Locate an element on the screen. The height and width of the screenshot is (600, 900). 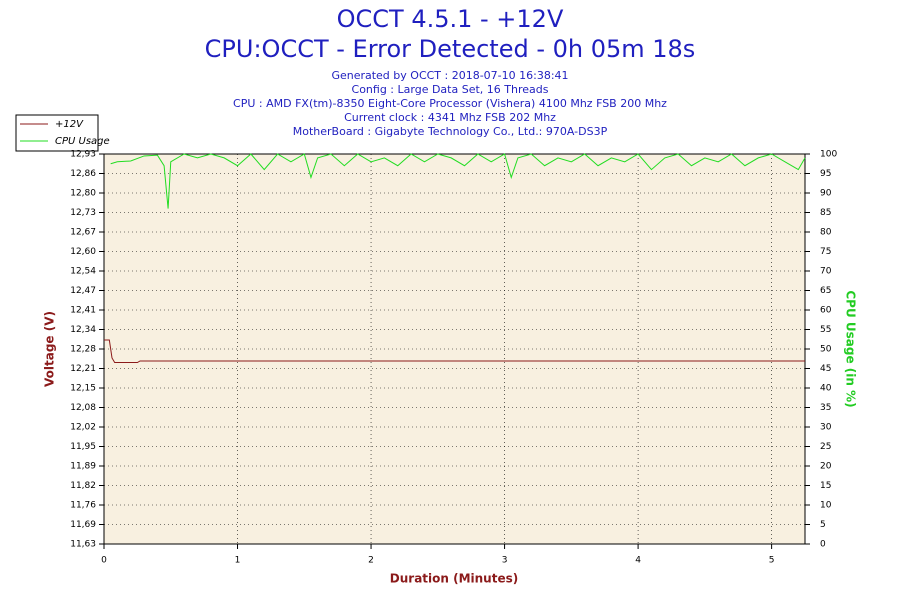
y-tick-label: 12,93 is located at coordinates (83, 155).